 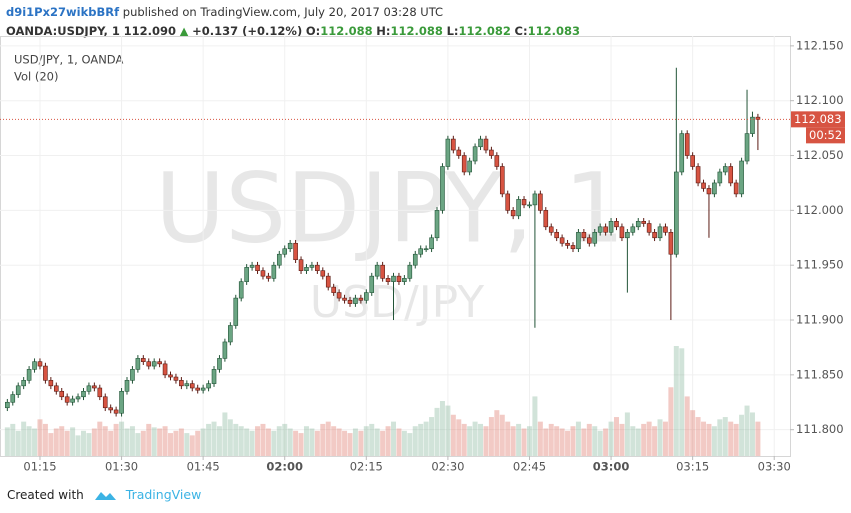 I want to click on legend: USD/JPY, 1, OANDA, so click(x=68, y=60).